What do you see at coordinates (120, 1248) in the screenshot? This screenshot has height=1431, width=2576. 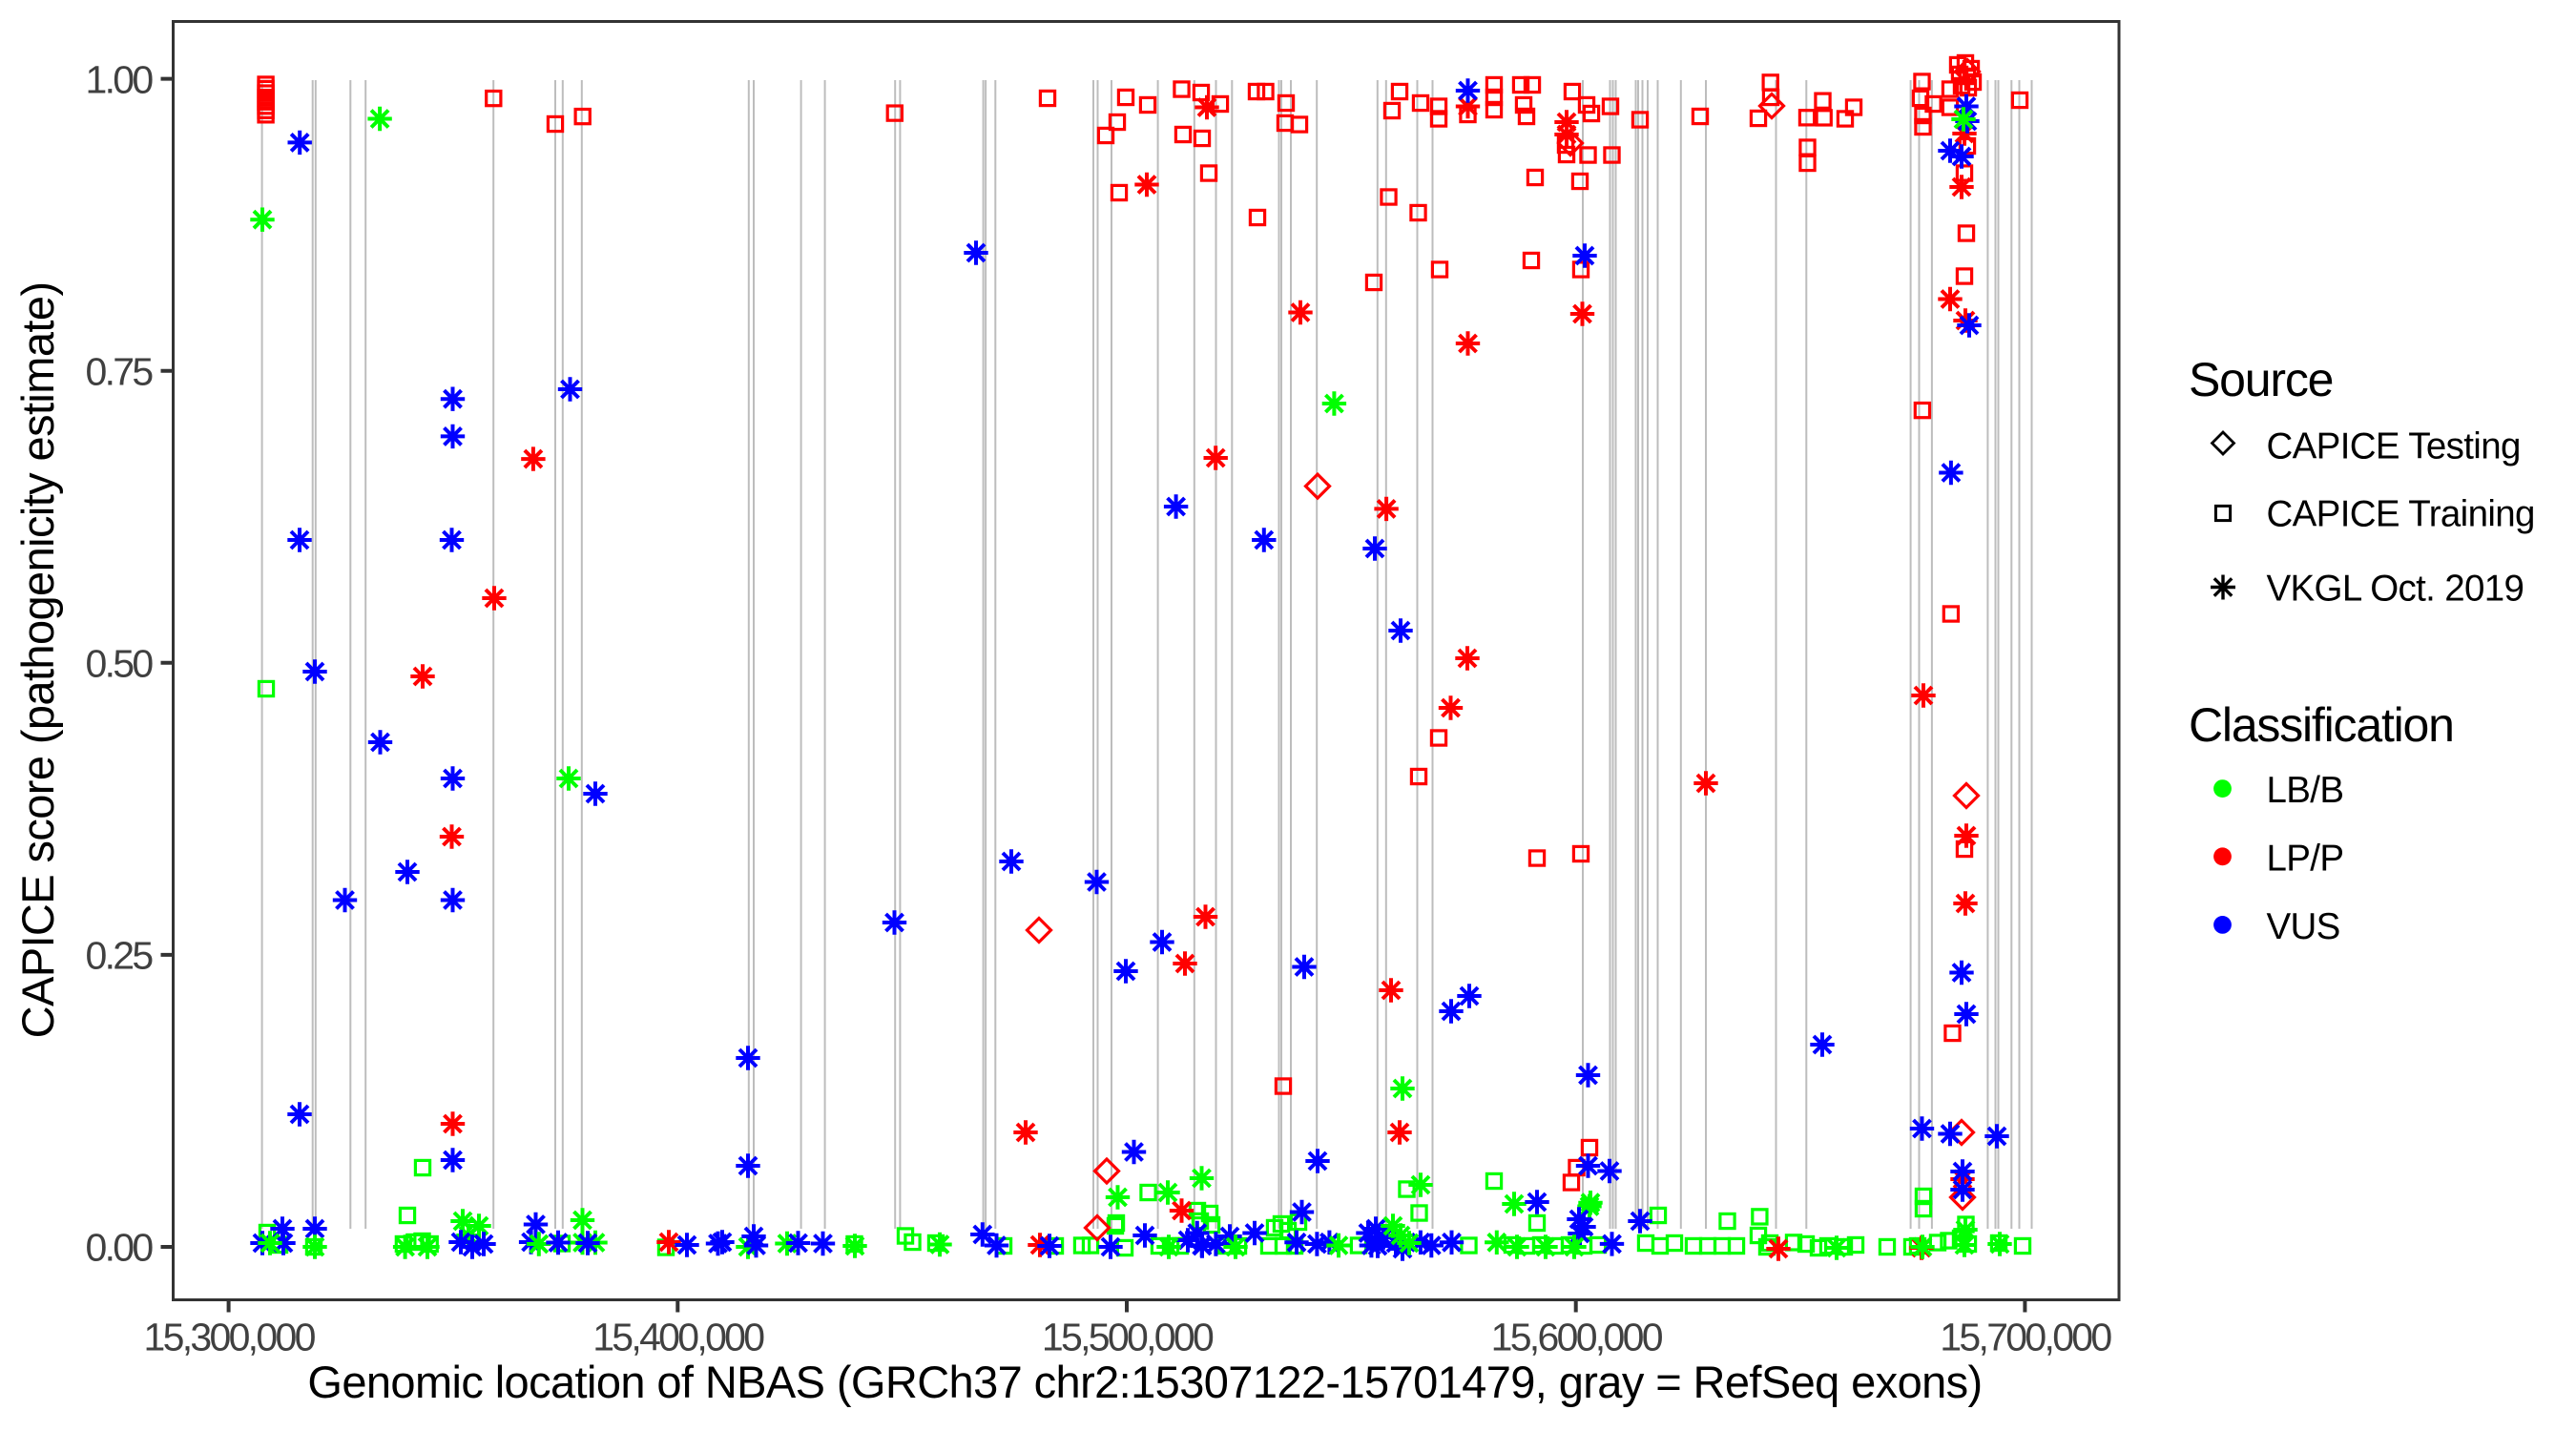 I see `svg-text: 0.00` at bounding box center [120, 1248].